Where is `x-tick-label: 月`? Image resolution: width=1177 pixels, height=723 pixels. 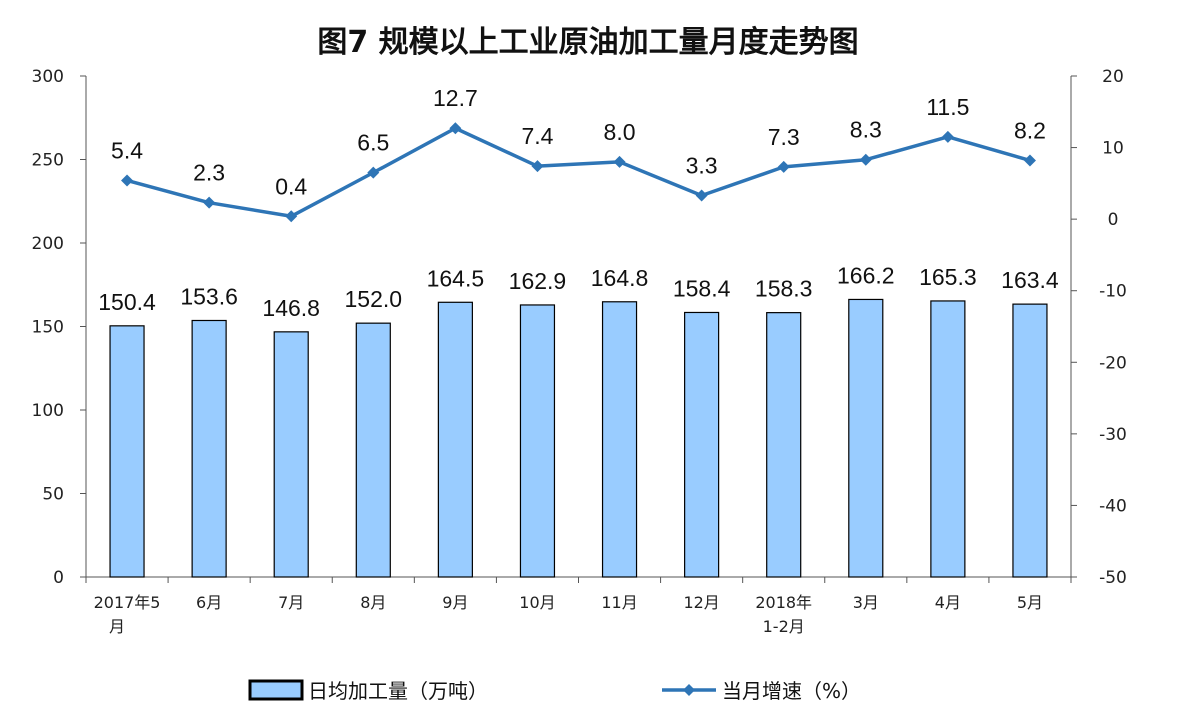 x-tick-label: 月 is located at coordinates (117, 626).